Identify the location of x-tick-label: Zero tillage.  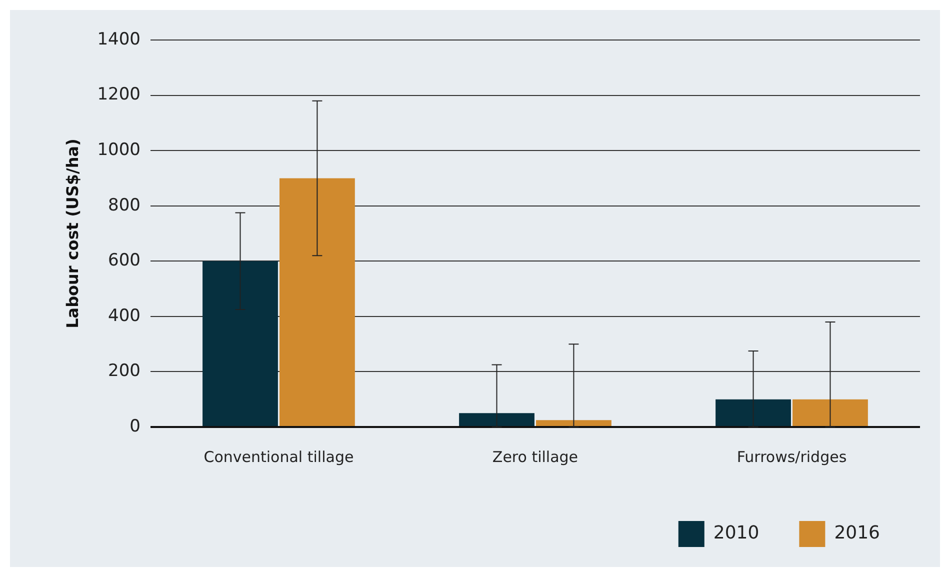
(535, 457).